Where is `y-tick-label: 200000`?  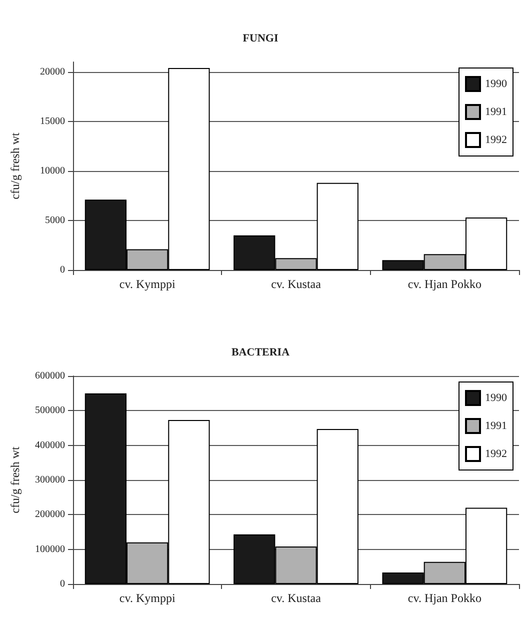
y-tick-label: 200000 is located at coordinates (50, 514).